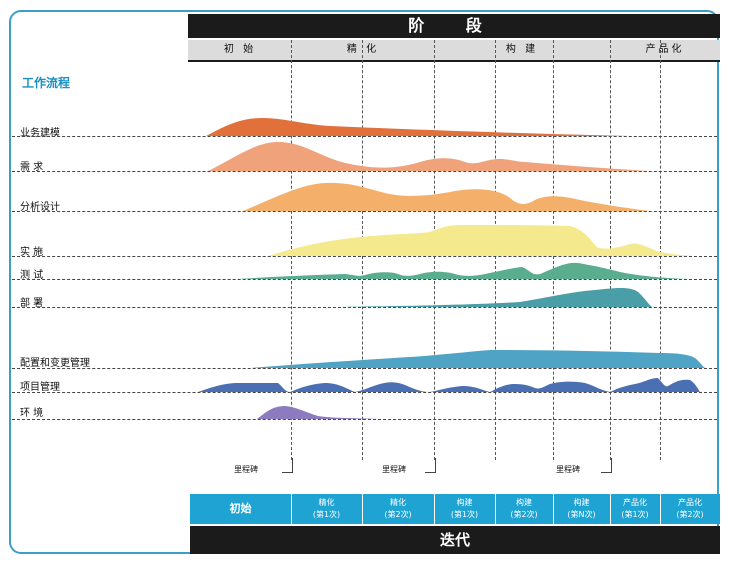  Describe the element at coordinates (477, 359) in the screenshot. I see `curve-config` at that location.